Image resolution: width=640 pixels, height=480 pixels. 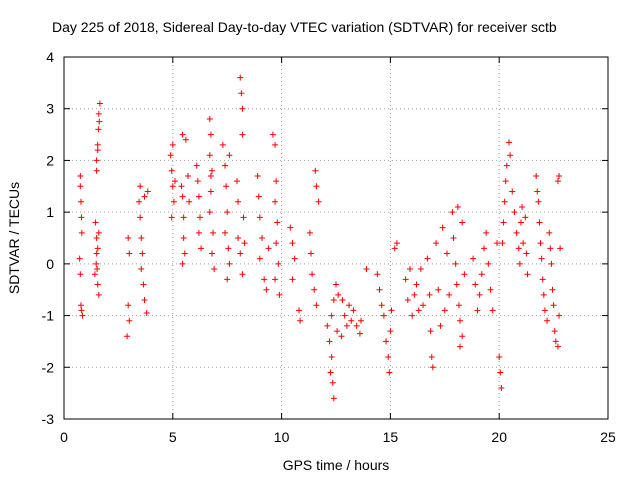 What do you see at coordinates (499, 437) in the screenshot?
I see `x-tick-label-4: 20` at bounding box center [499, 437].